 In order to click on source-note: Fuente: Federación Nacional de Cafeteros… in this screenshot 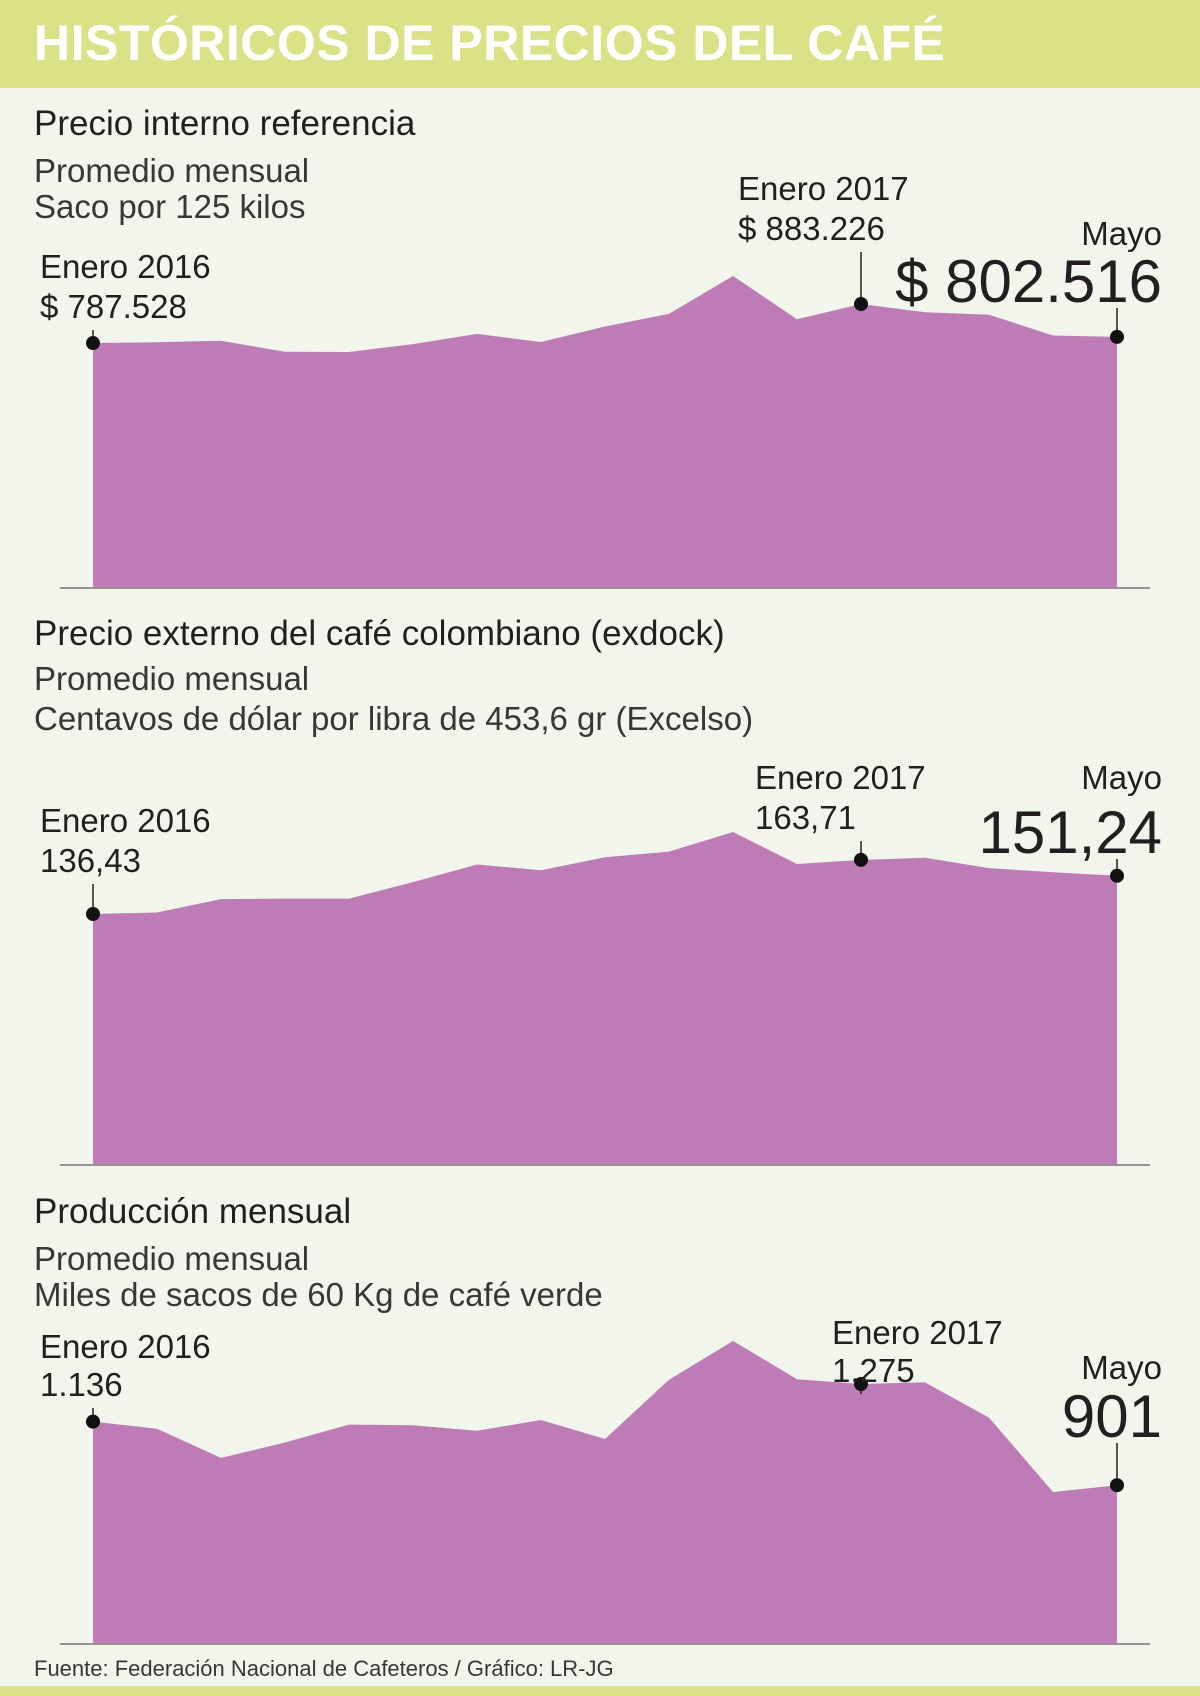, I will do `click(324, 1669)`.